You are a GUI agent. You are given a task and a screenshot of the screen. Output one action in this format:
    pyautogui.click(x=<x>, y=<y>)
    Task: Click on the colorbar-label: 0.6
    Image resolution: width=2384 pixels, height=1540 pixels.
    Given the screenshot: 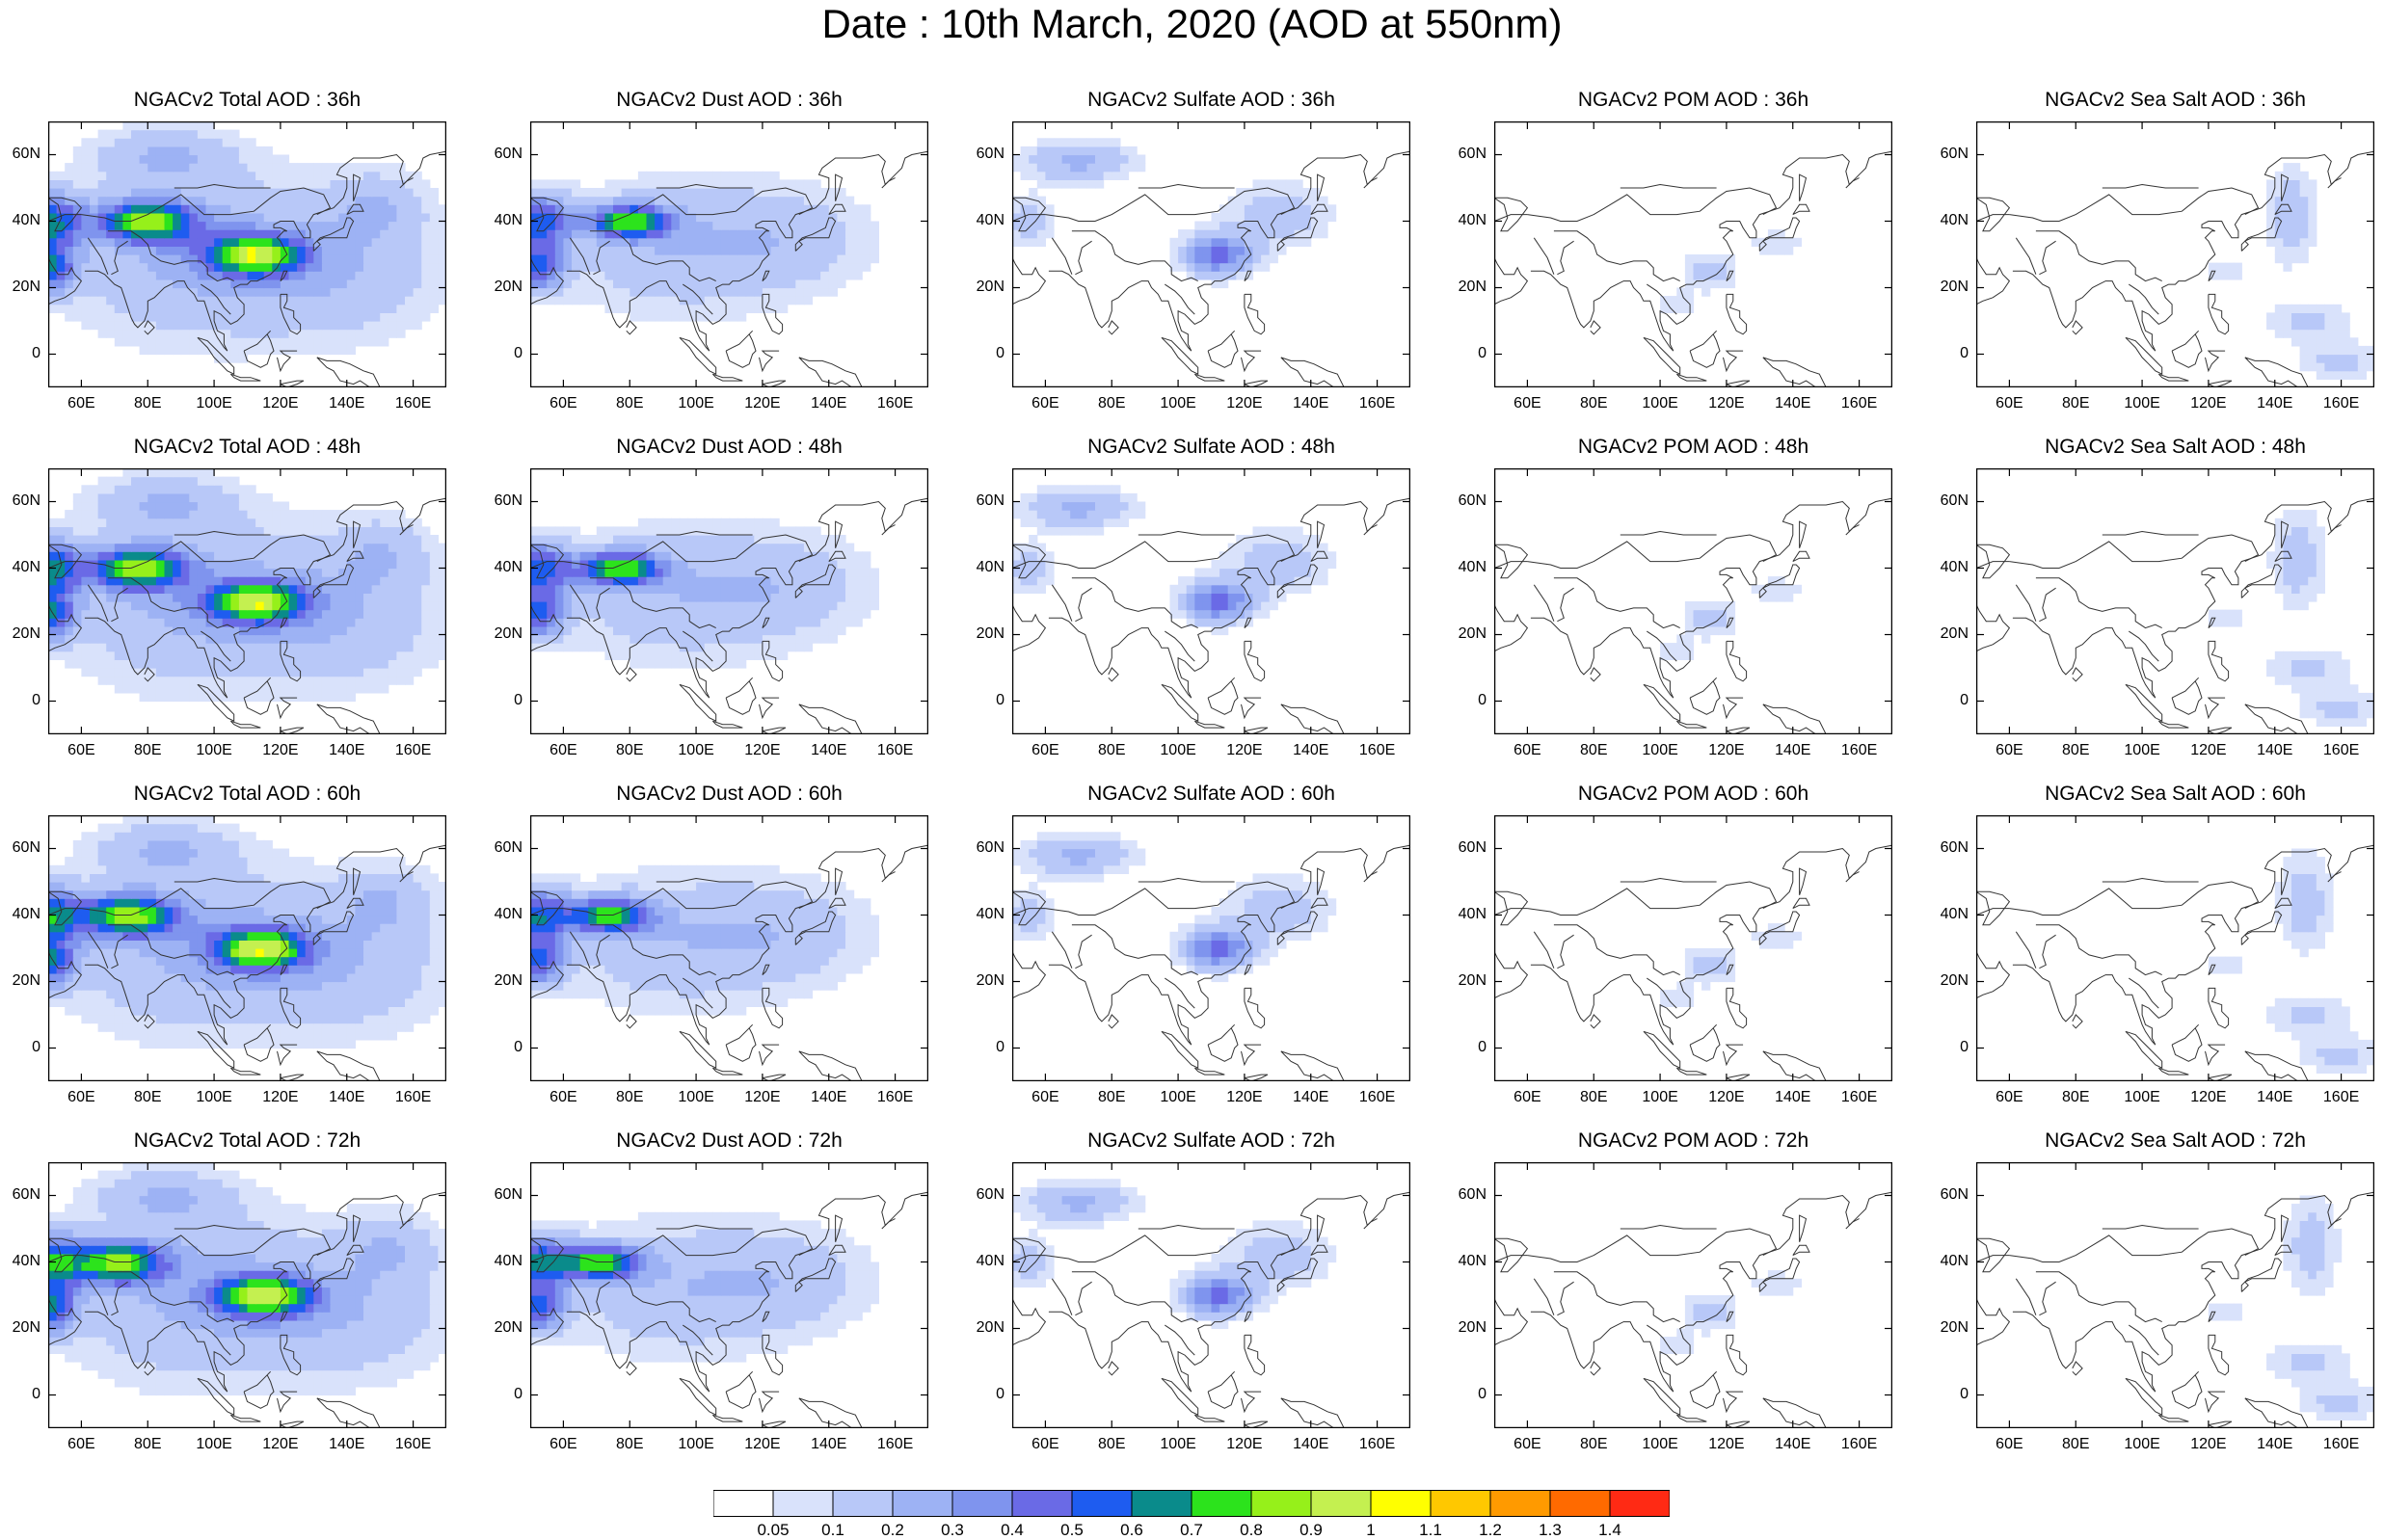 What is the action you would take?
    pyautogui.click(x=1132, y=1530)
    